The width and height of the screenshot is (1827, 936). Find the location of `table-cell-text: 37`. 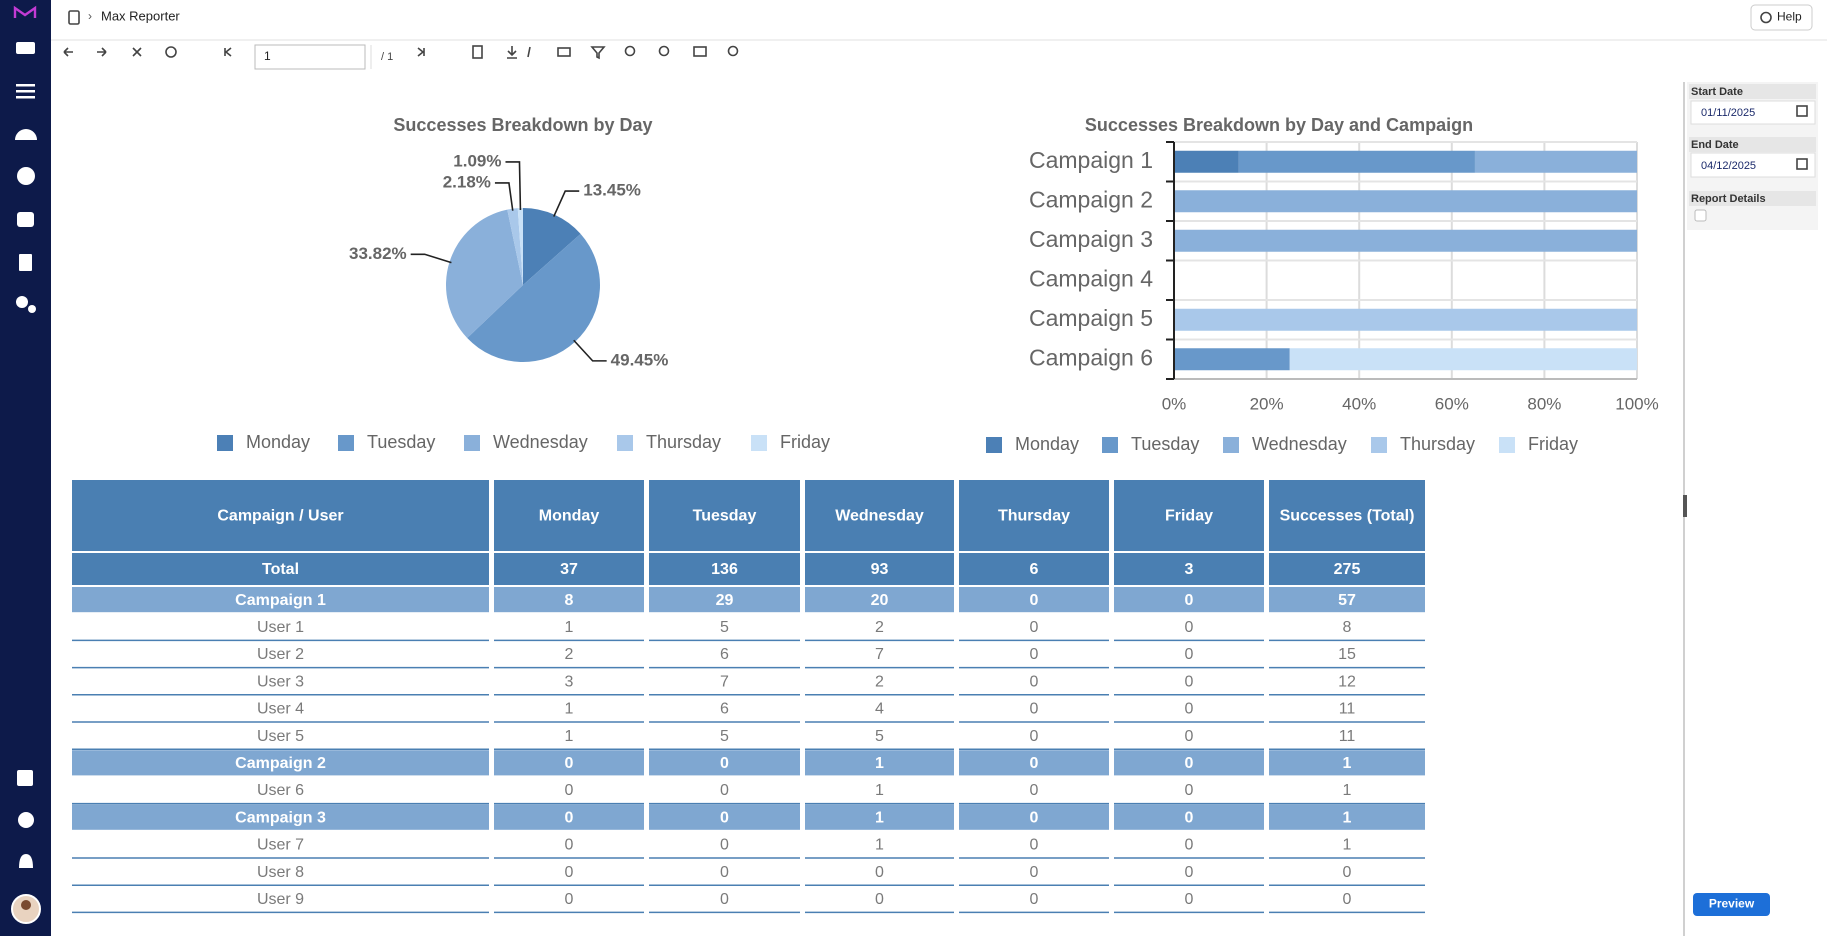

table-cell-text: 37 is located at coordinates (569, 569).